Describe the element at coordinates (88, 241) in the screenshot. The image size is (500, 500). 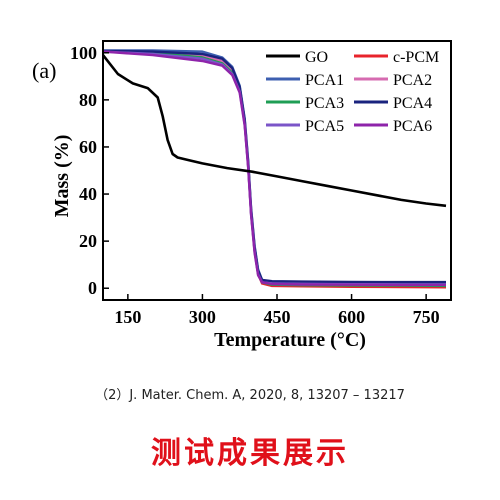
I see `y-tick-label: 20` at that location.